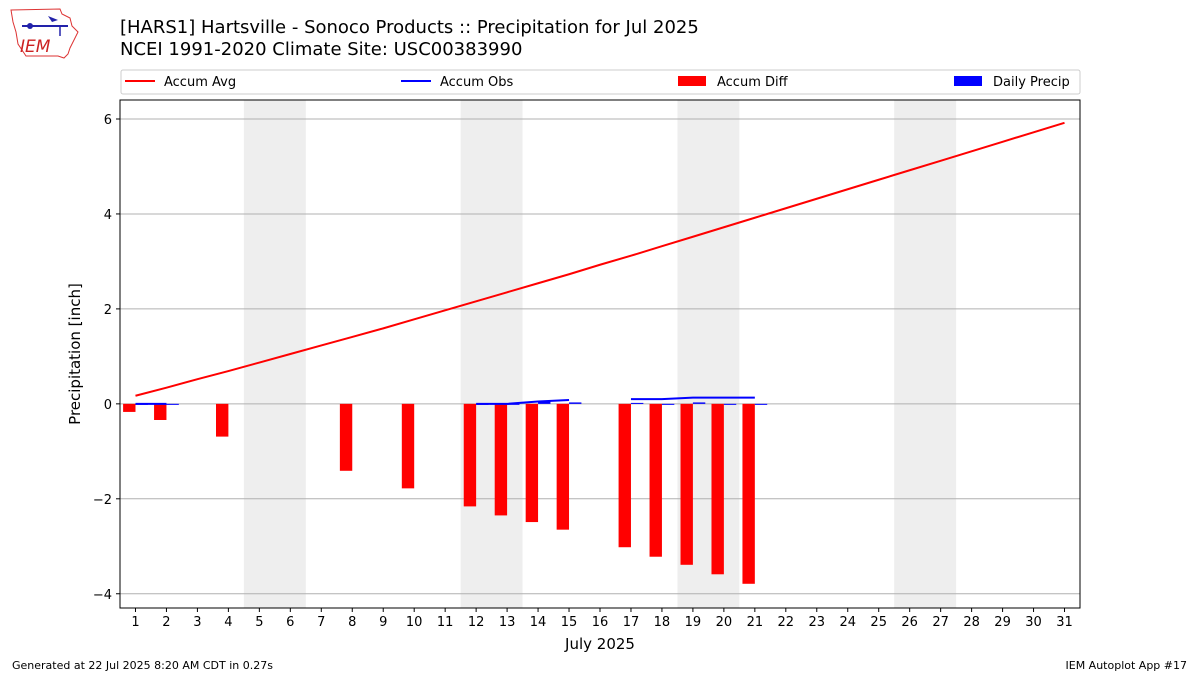 The image size is (1200, 675). I want to click on x-axis-label: July 2025, so click(599, 644).